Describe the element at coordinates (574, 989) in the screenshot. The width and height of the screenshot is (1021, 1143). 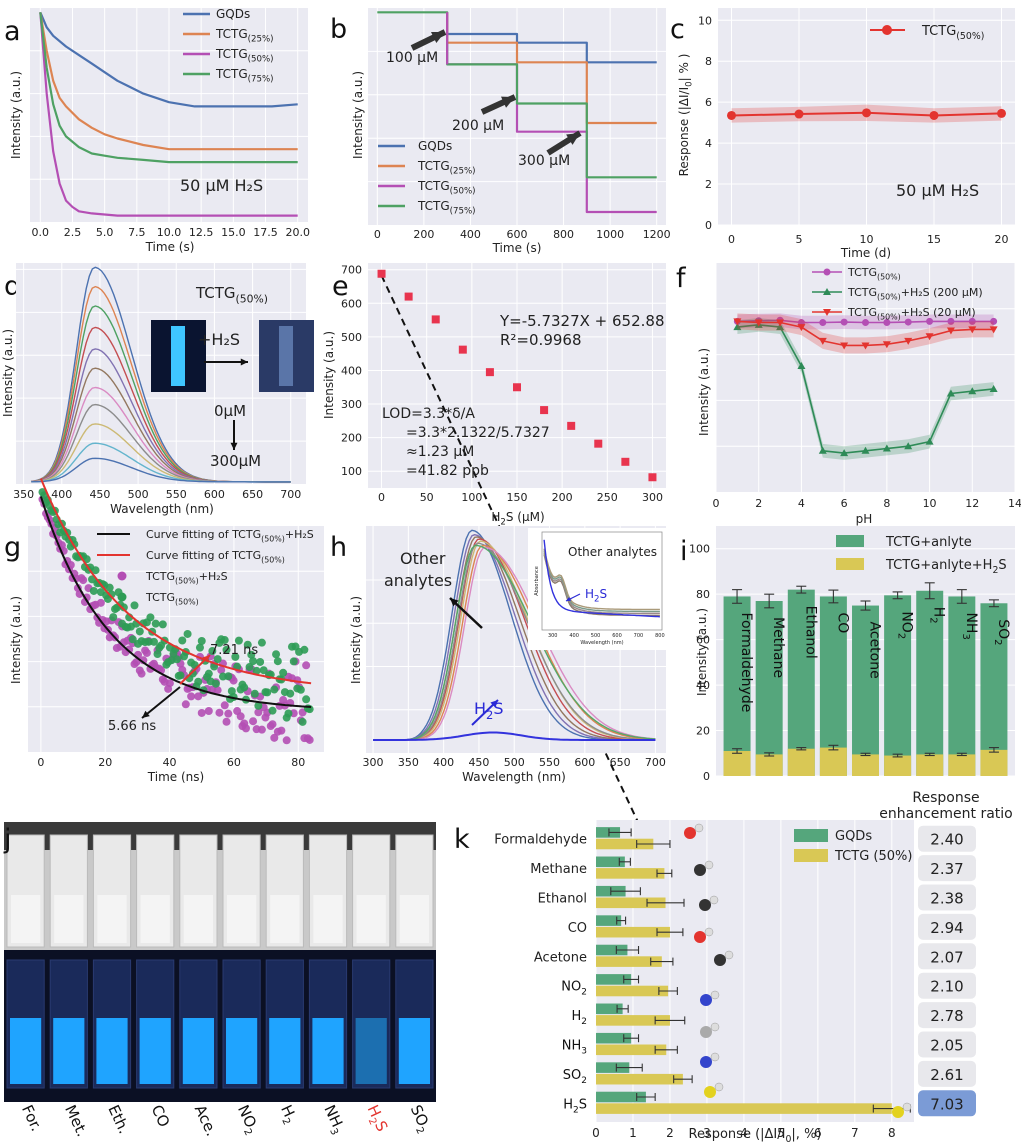
I see `category-label: NO2` at that location.